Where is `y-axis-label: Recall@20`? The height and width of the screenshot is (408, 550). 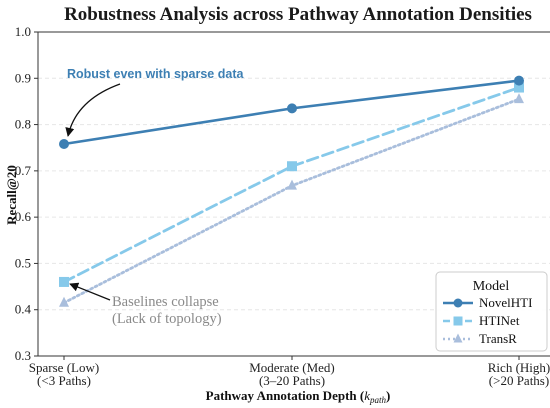 y-axis-label: Recall@20 is located at coordinates (11, 195).